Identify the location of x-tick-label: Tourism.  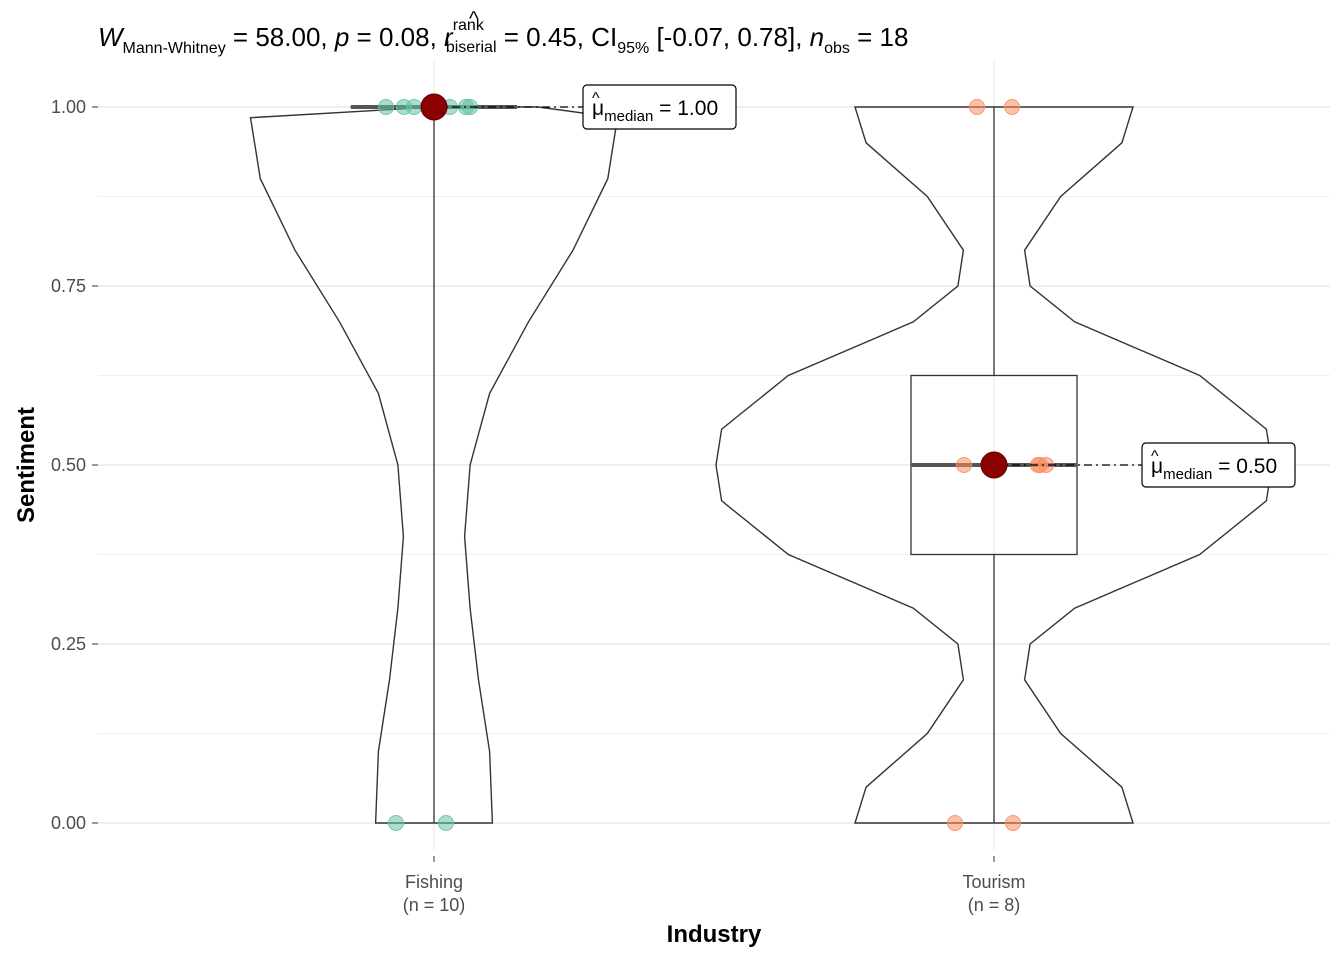
(993, 882).